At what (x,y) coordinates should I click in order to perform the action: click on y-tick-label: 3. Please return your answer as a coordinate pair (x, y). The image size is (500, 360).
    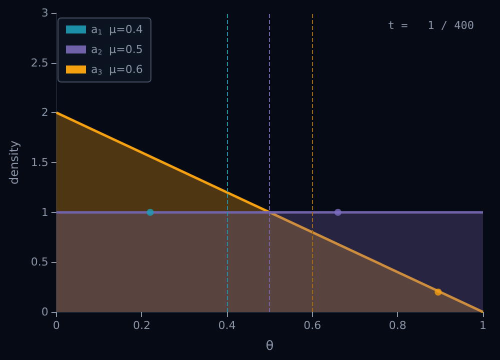
    Looking at the image, I should click on (44, 13).